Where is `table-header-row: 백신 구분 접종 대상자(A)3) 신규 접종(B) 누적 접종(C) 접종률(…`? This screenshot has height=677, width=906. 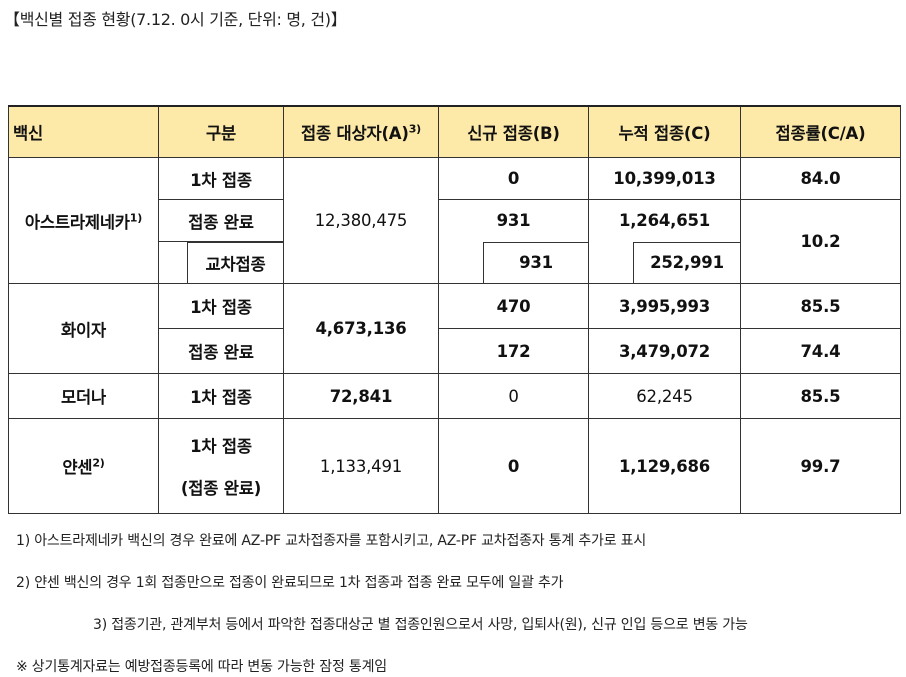
table-header-row: 백신 구분 접종 대상자(A)3) 신규 접종(B) 누적 접종(C) 접종률(… is located at coordinates (454, 131).